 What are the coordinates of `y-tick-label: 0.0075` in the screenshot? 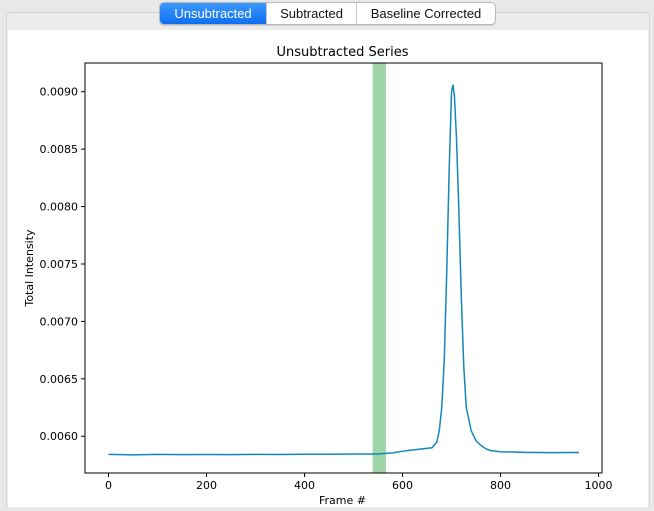 It's located at (59, 264).